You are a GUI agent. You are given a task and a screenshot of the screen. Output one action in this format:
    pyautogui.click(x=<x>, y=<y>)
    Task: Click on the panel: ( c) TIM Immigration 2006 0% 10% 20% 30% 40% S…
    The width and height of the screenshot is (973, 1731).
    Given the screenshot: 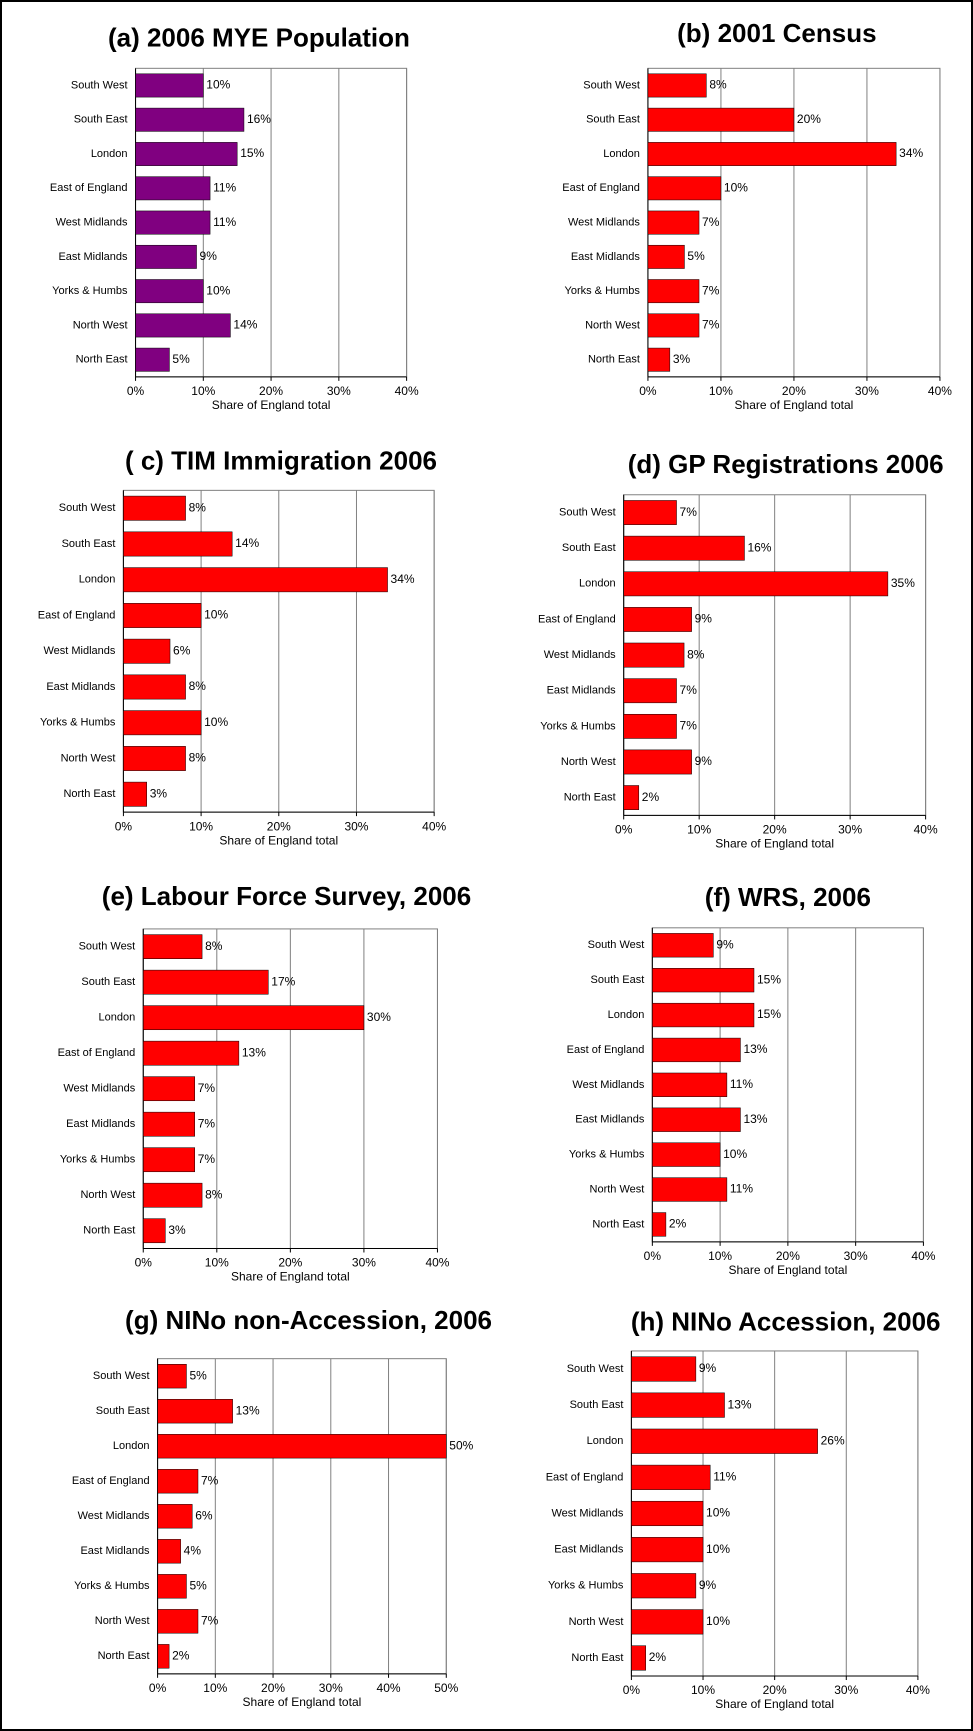 What is the action you would take?
    pyautogui.click(x=242, y=647)
    